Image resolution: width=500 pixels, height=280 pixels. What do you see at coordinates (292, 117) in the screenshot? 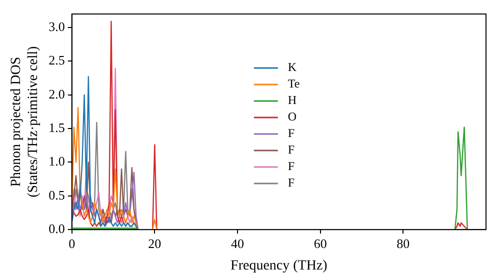
I see `legend-label: O` at bounding box center [292, 117].